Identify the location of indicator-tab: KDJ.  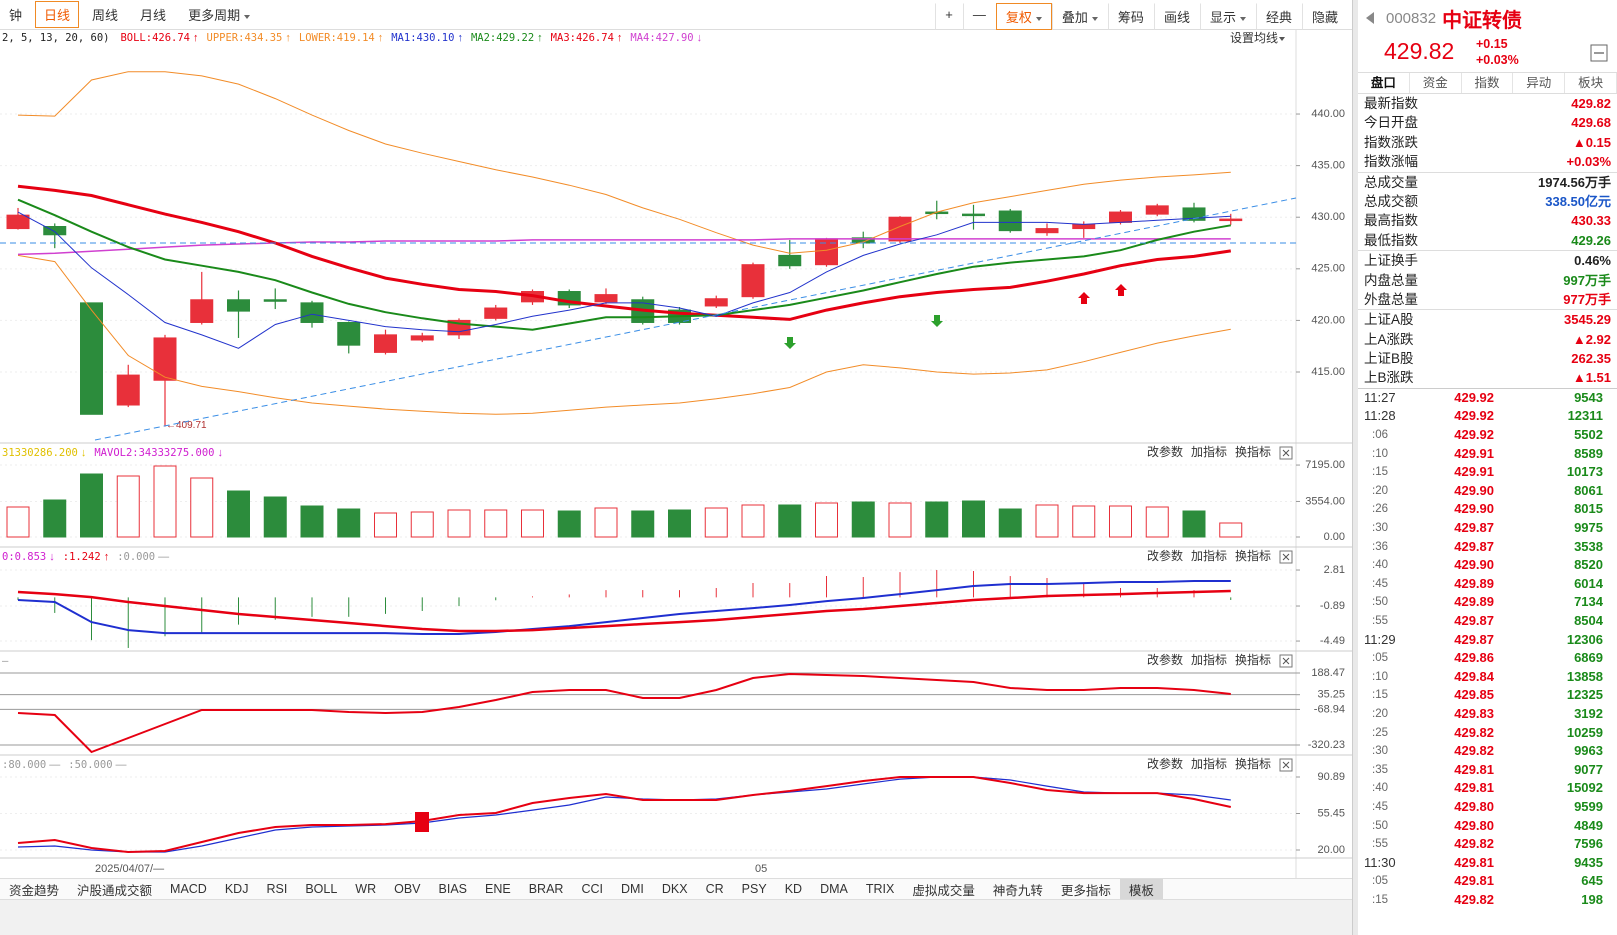
(236, 889).